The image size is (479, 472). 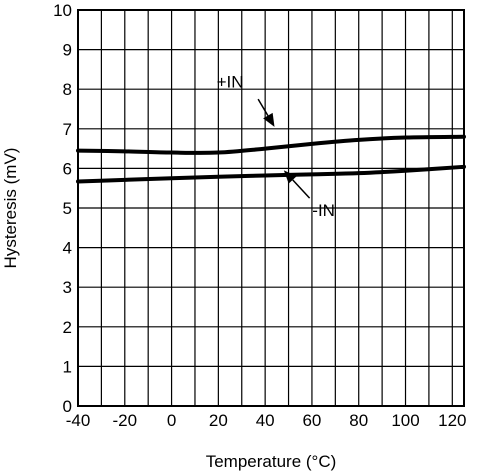 What do you see at coordinates (218, 420) in the screenshot?
I see `x-tick-label: 20` at bounding box center [218, 420].